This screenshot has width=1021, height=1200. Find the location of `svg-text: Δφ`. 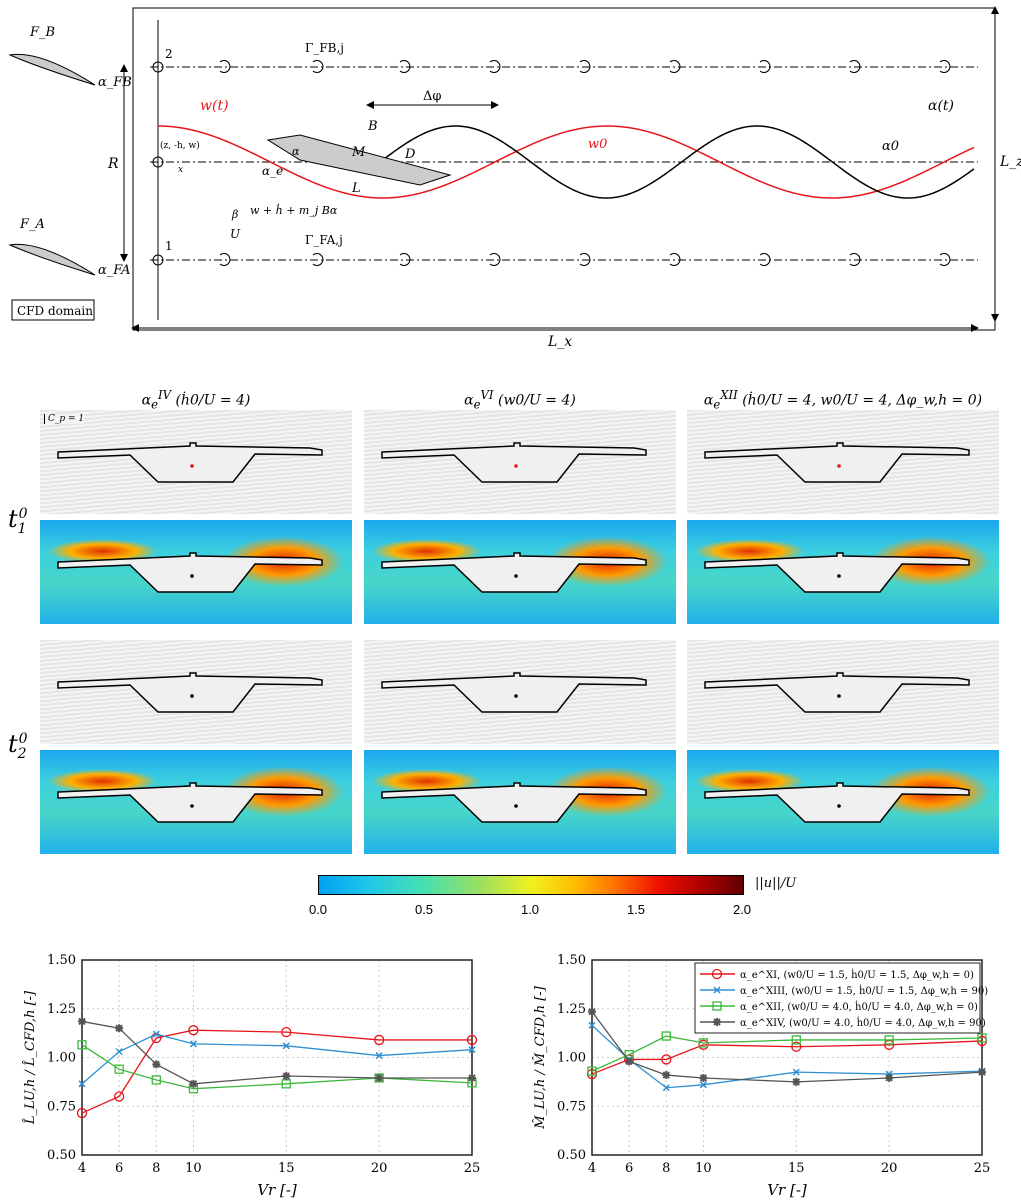

svg-text: Δφ is located at coordinates (432, 96).